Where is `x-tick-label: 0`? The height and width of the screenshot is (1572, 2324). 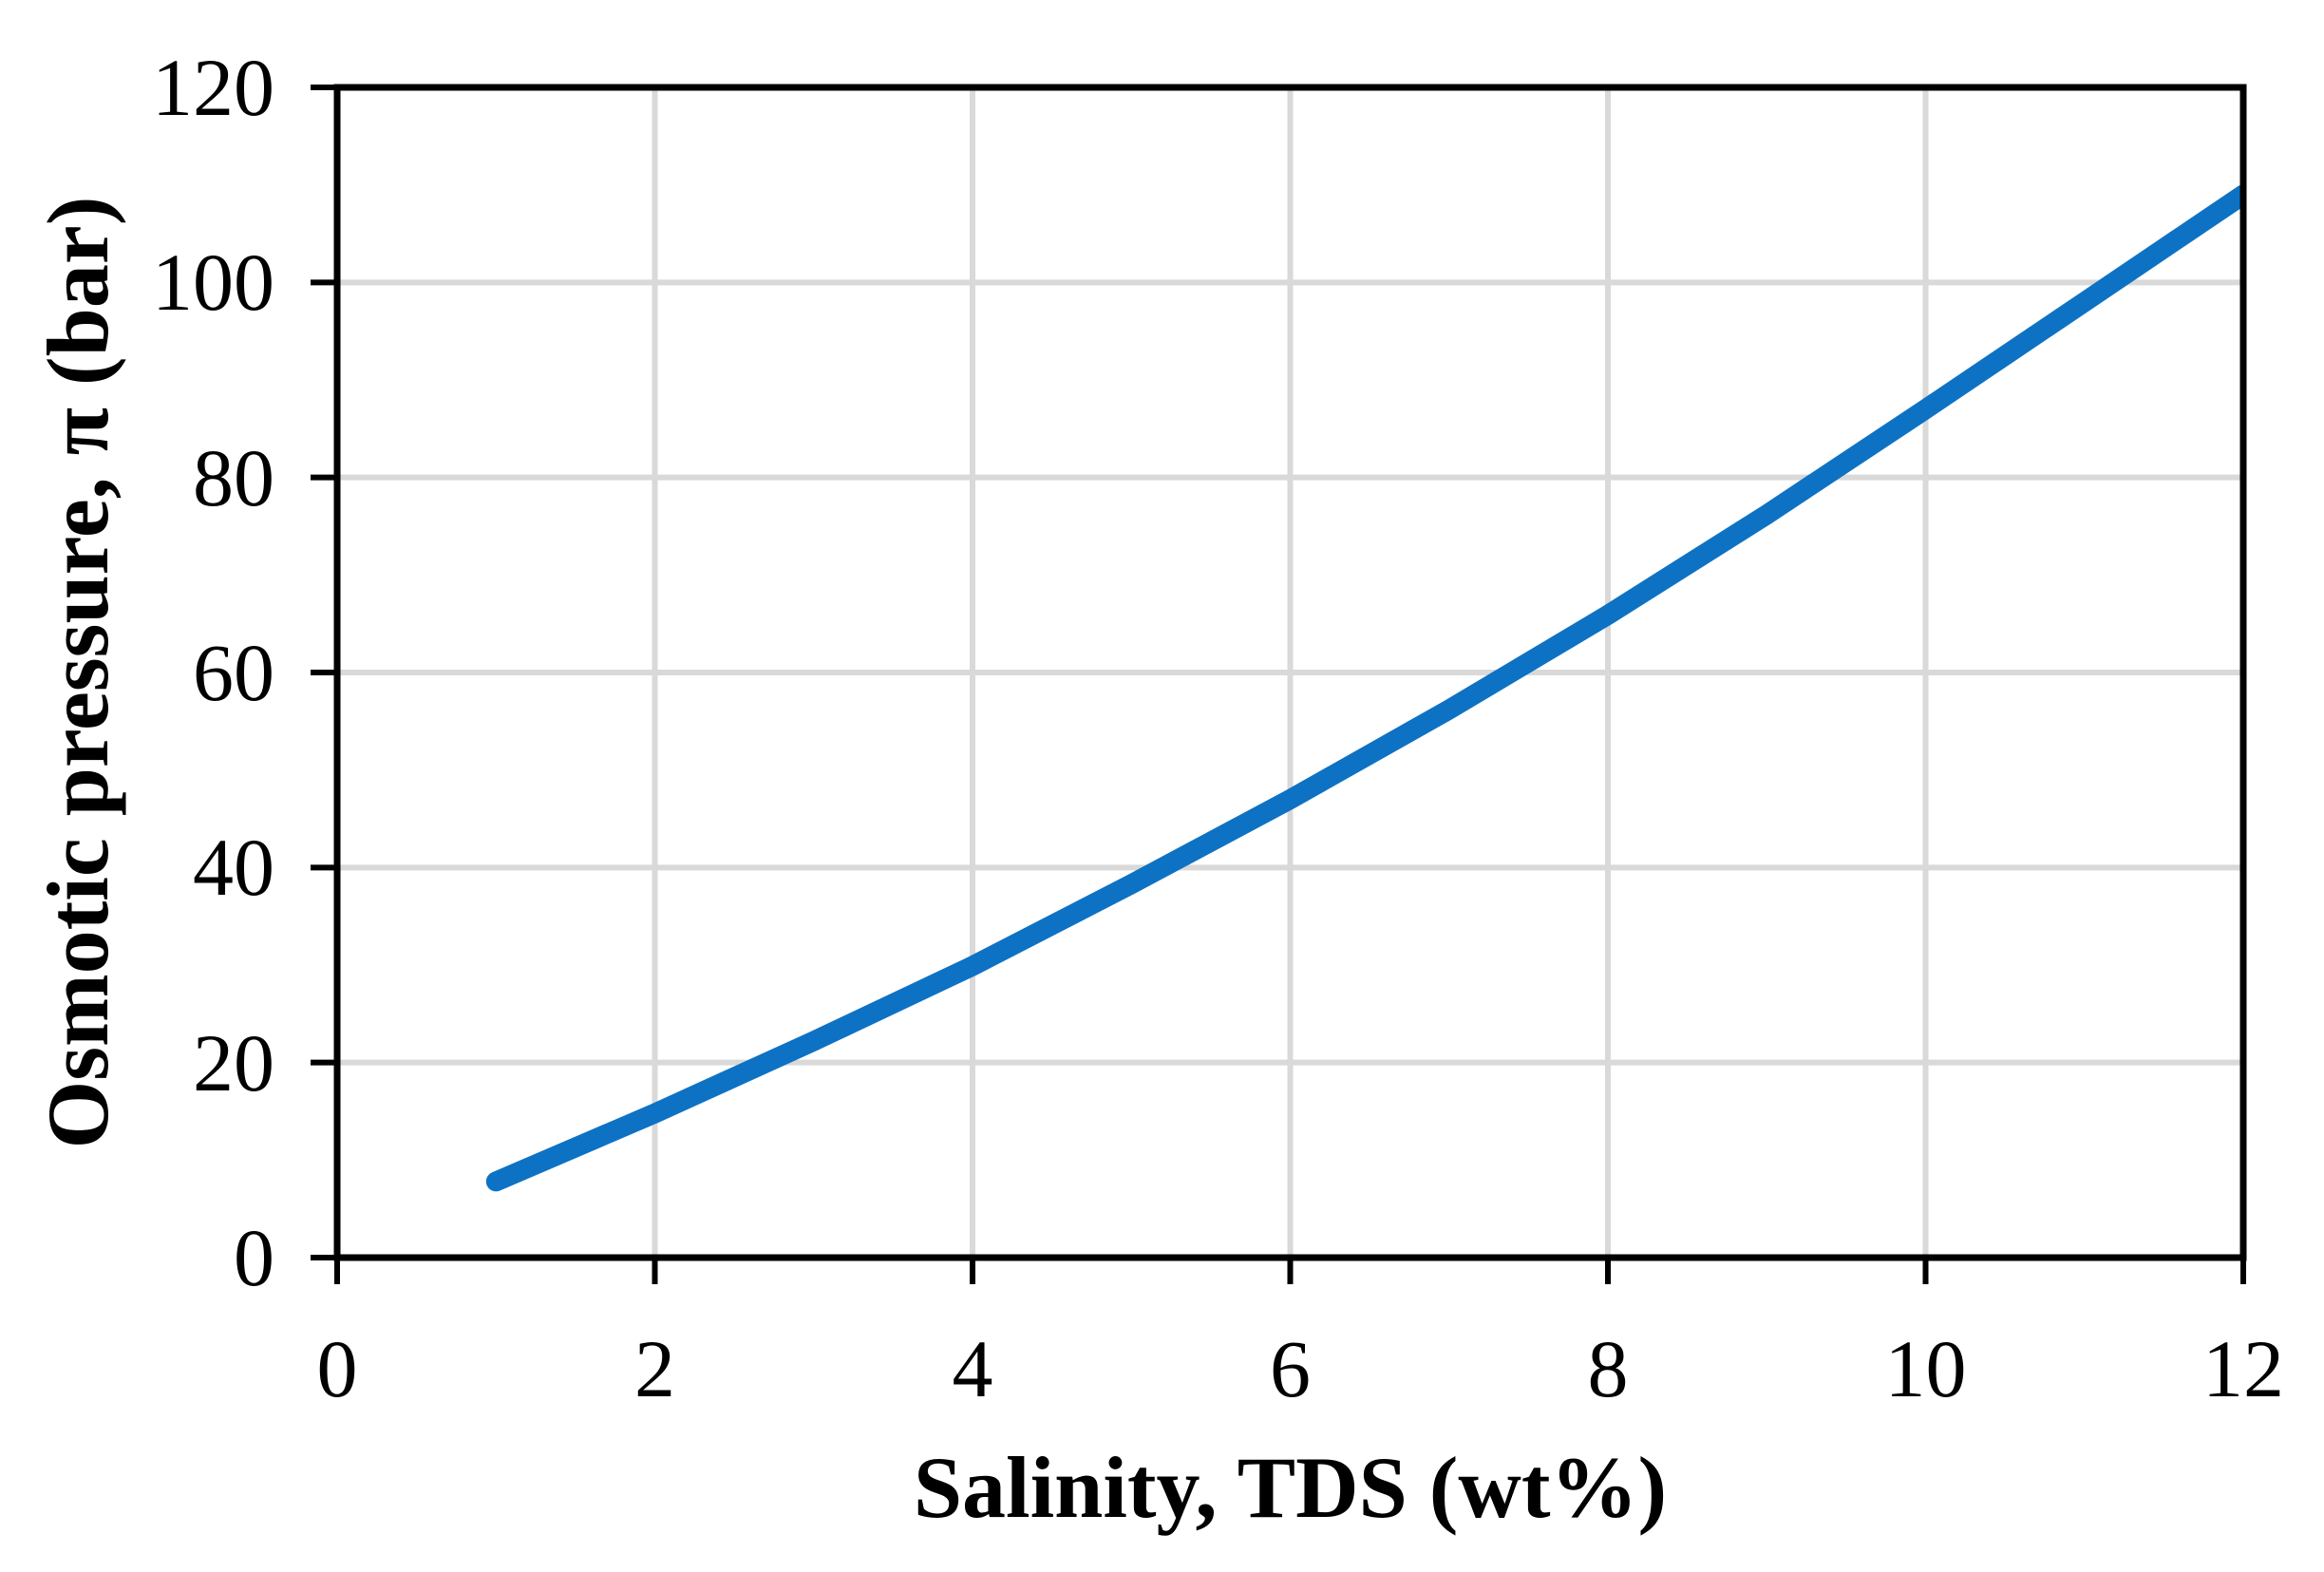 x-tick-label: 0 is located at coordinates (337, 1368).